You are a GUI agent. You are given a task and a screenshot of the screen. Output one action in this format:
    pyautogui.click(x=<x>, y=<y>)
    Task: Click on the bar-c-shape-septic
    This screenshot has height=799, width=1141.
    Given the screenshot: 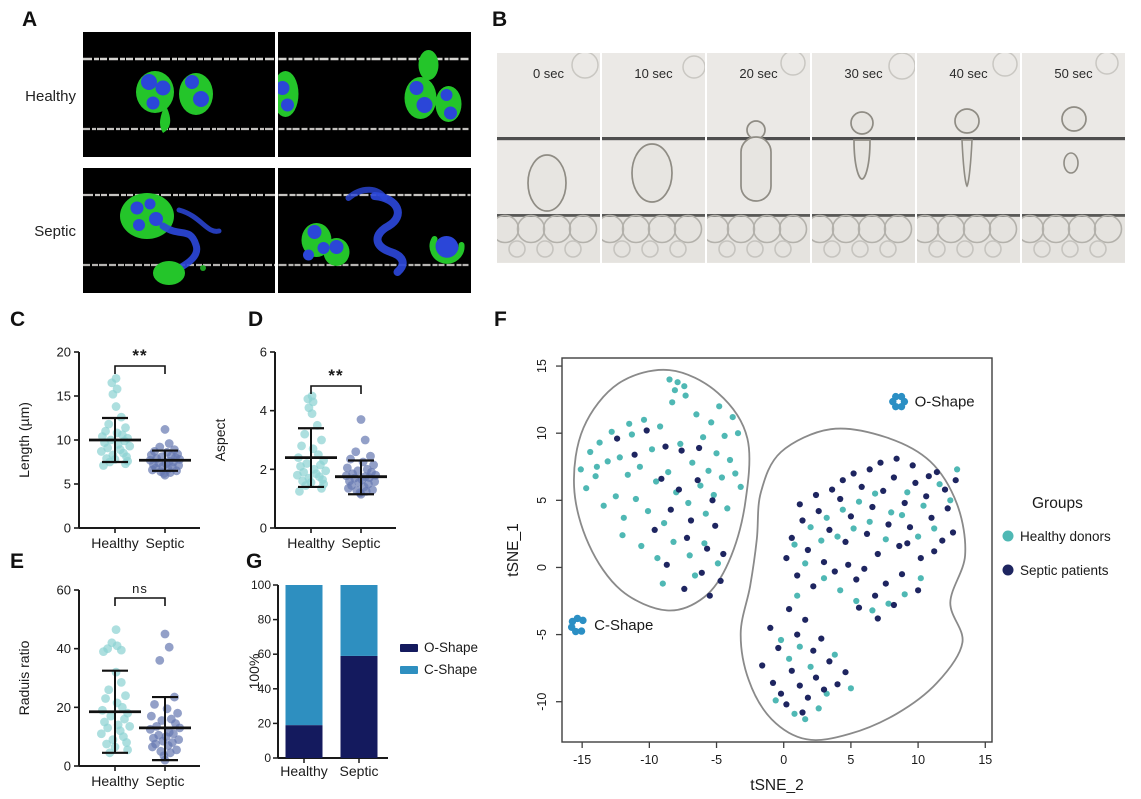 What is the action you would take?
    pyautogui.click(x=359, y=620)
    